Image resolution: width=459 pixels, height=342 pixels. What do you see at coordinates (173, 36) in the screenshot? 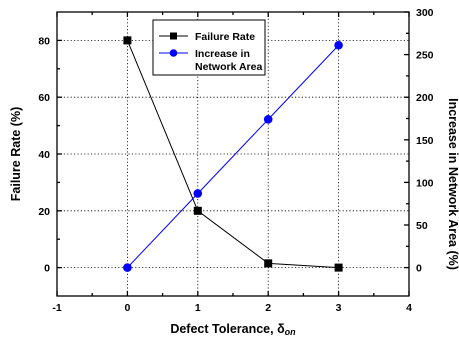
I see `legend-marker-failure-rate` at bounding box center [173, 36].